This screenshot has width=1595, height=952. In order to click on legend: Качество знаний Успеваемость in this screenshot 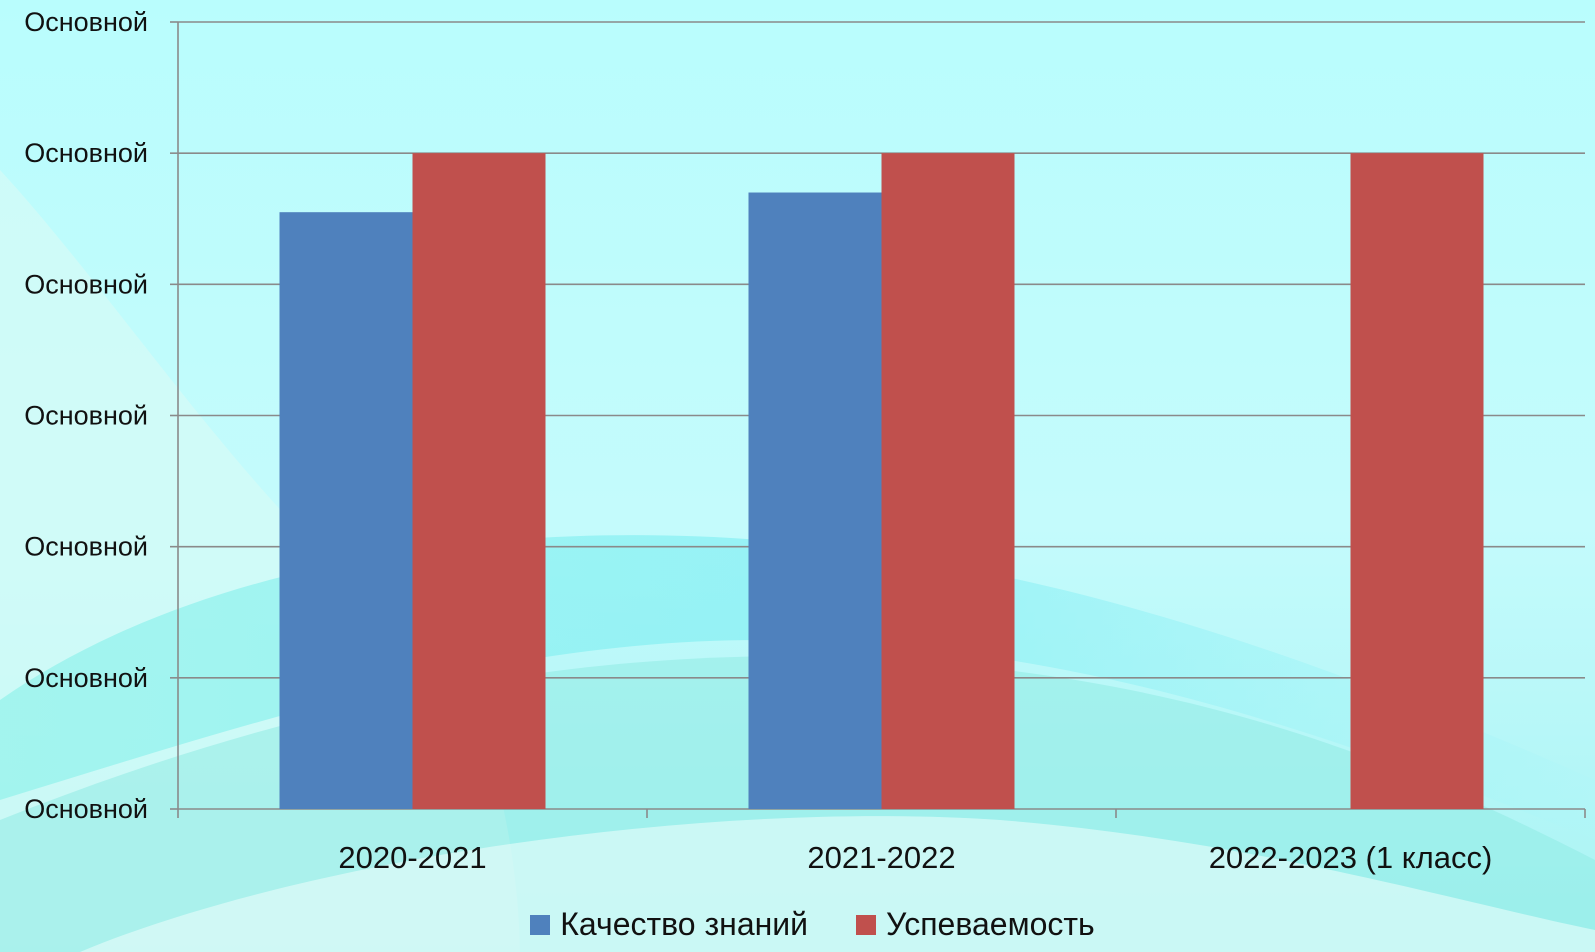, I will do `click(797, 924)`.